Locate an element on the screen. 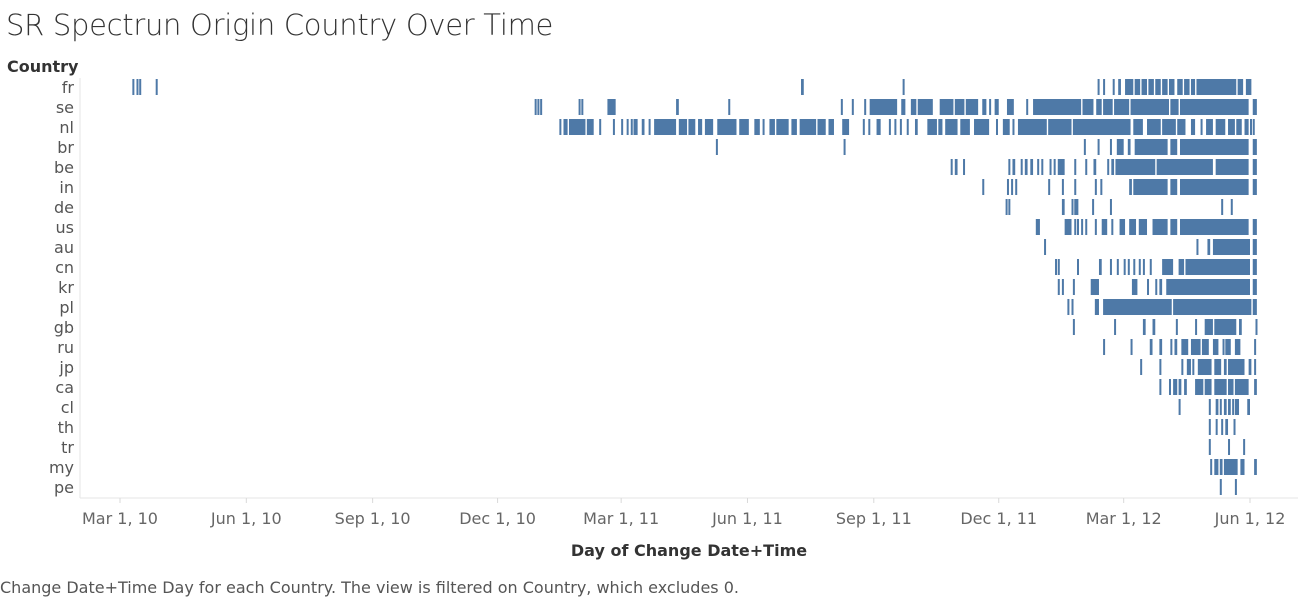 Image resolution: width=1298 pixels, height=601 pixels. row-label-in: in is located at coordinates (66, 187).